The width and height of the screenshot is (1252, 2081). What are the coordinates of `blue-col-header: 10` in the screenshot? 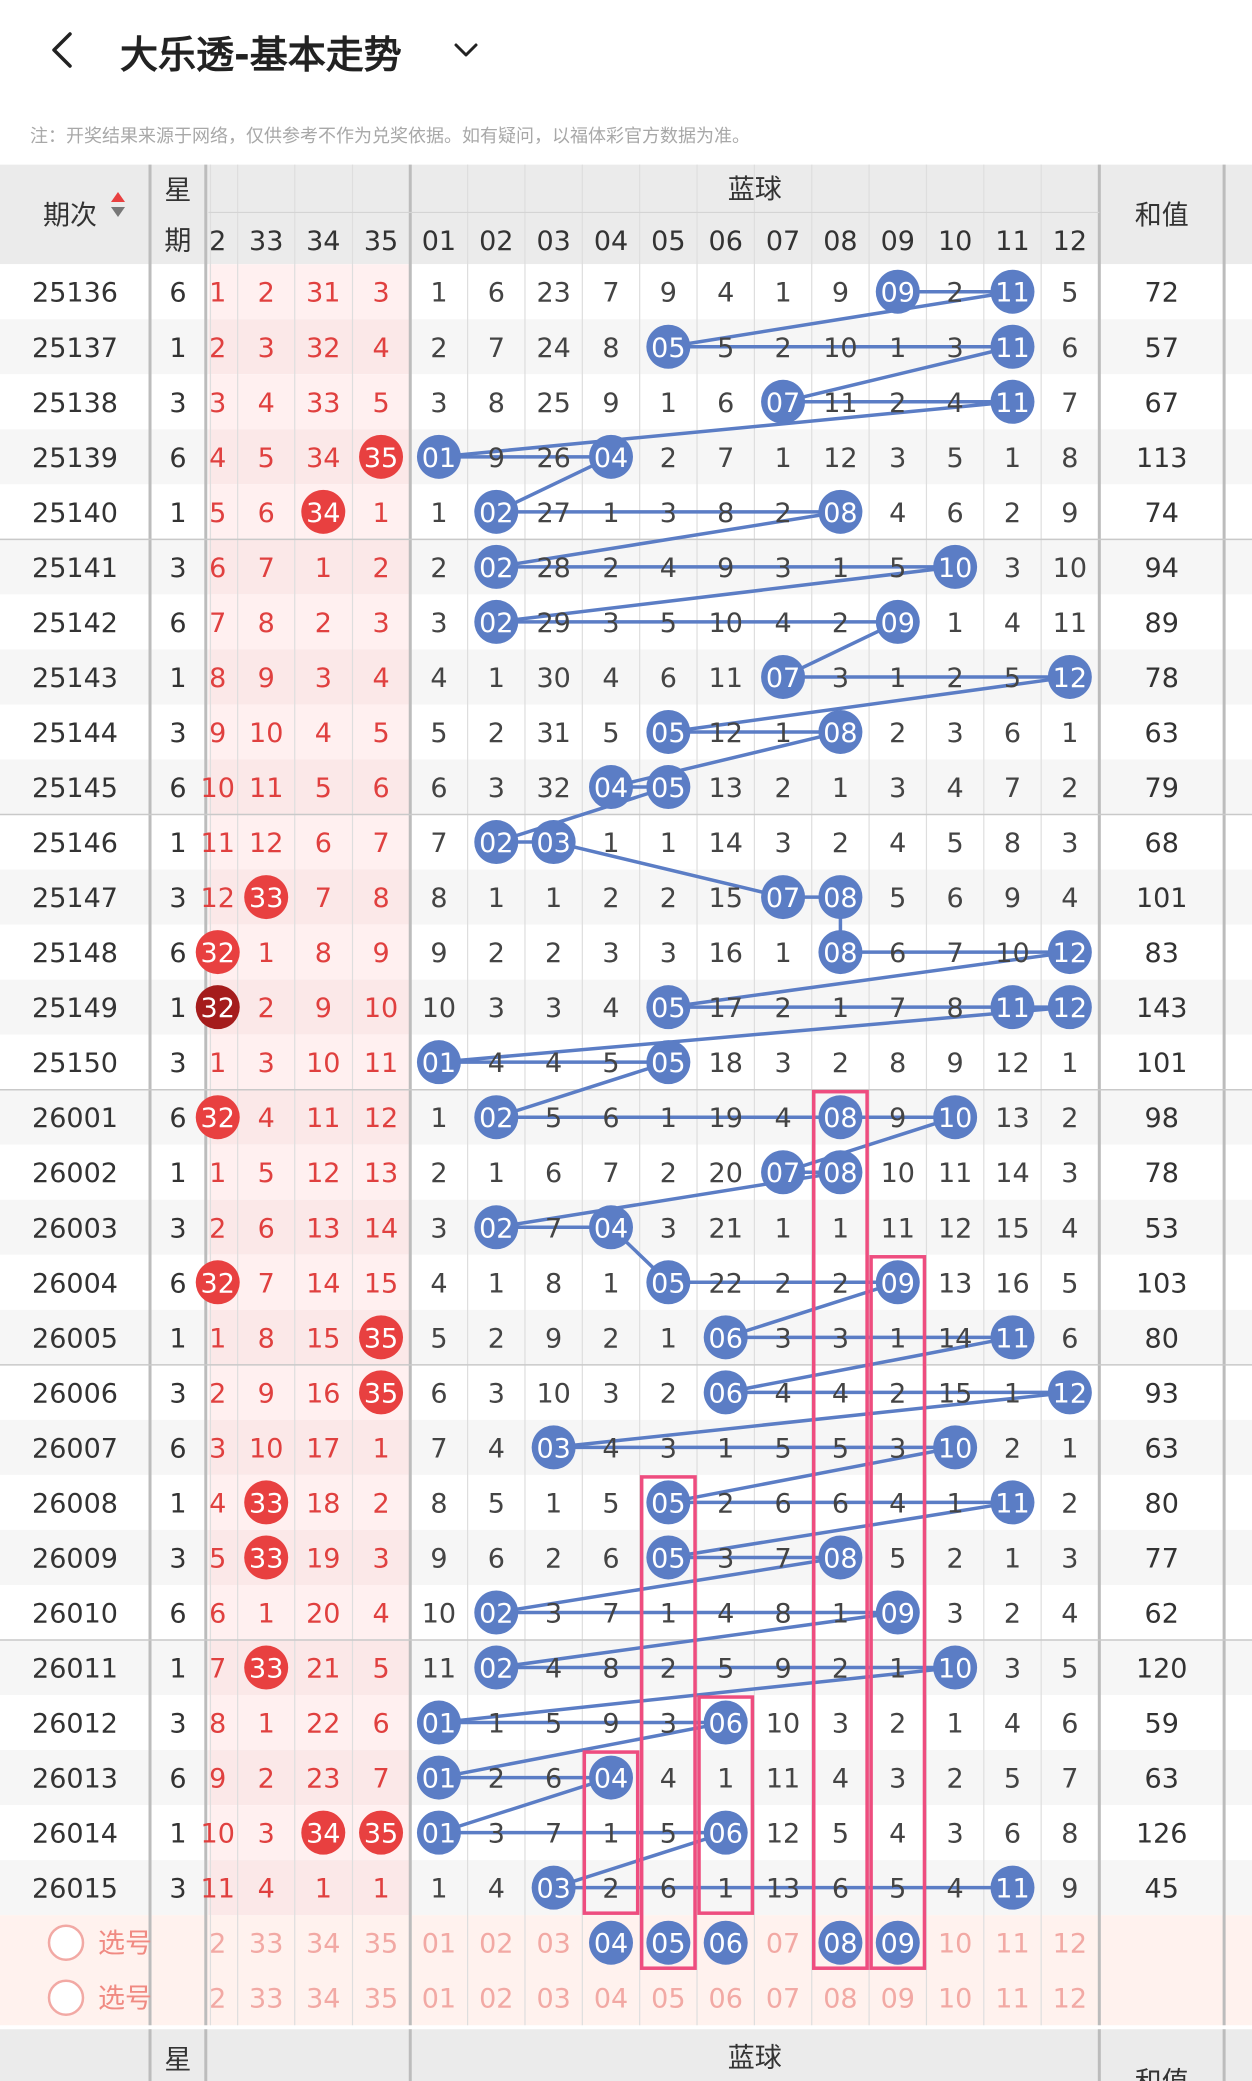 It's located at (955, 241).